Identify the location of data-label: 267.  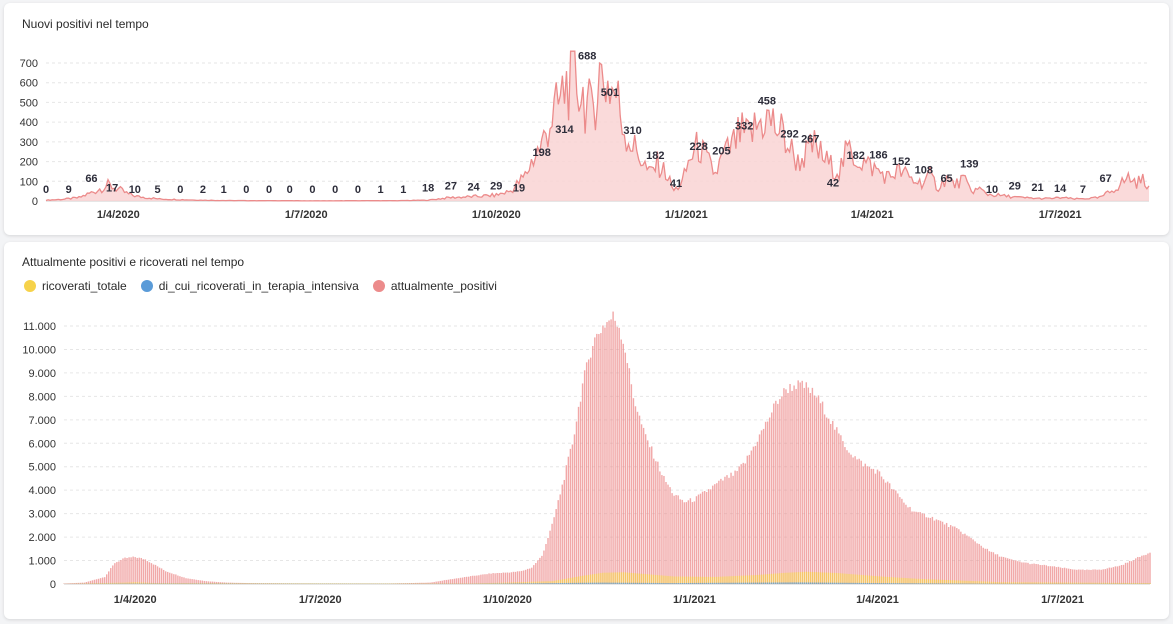
(810, 139).